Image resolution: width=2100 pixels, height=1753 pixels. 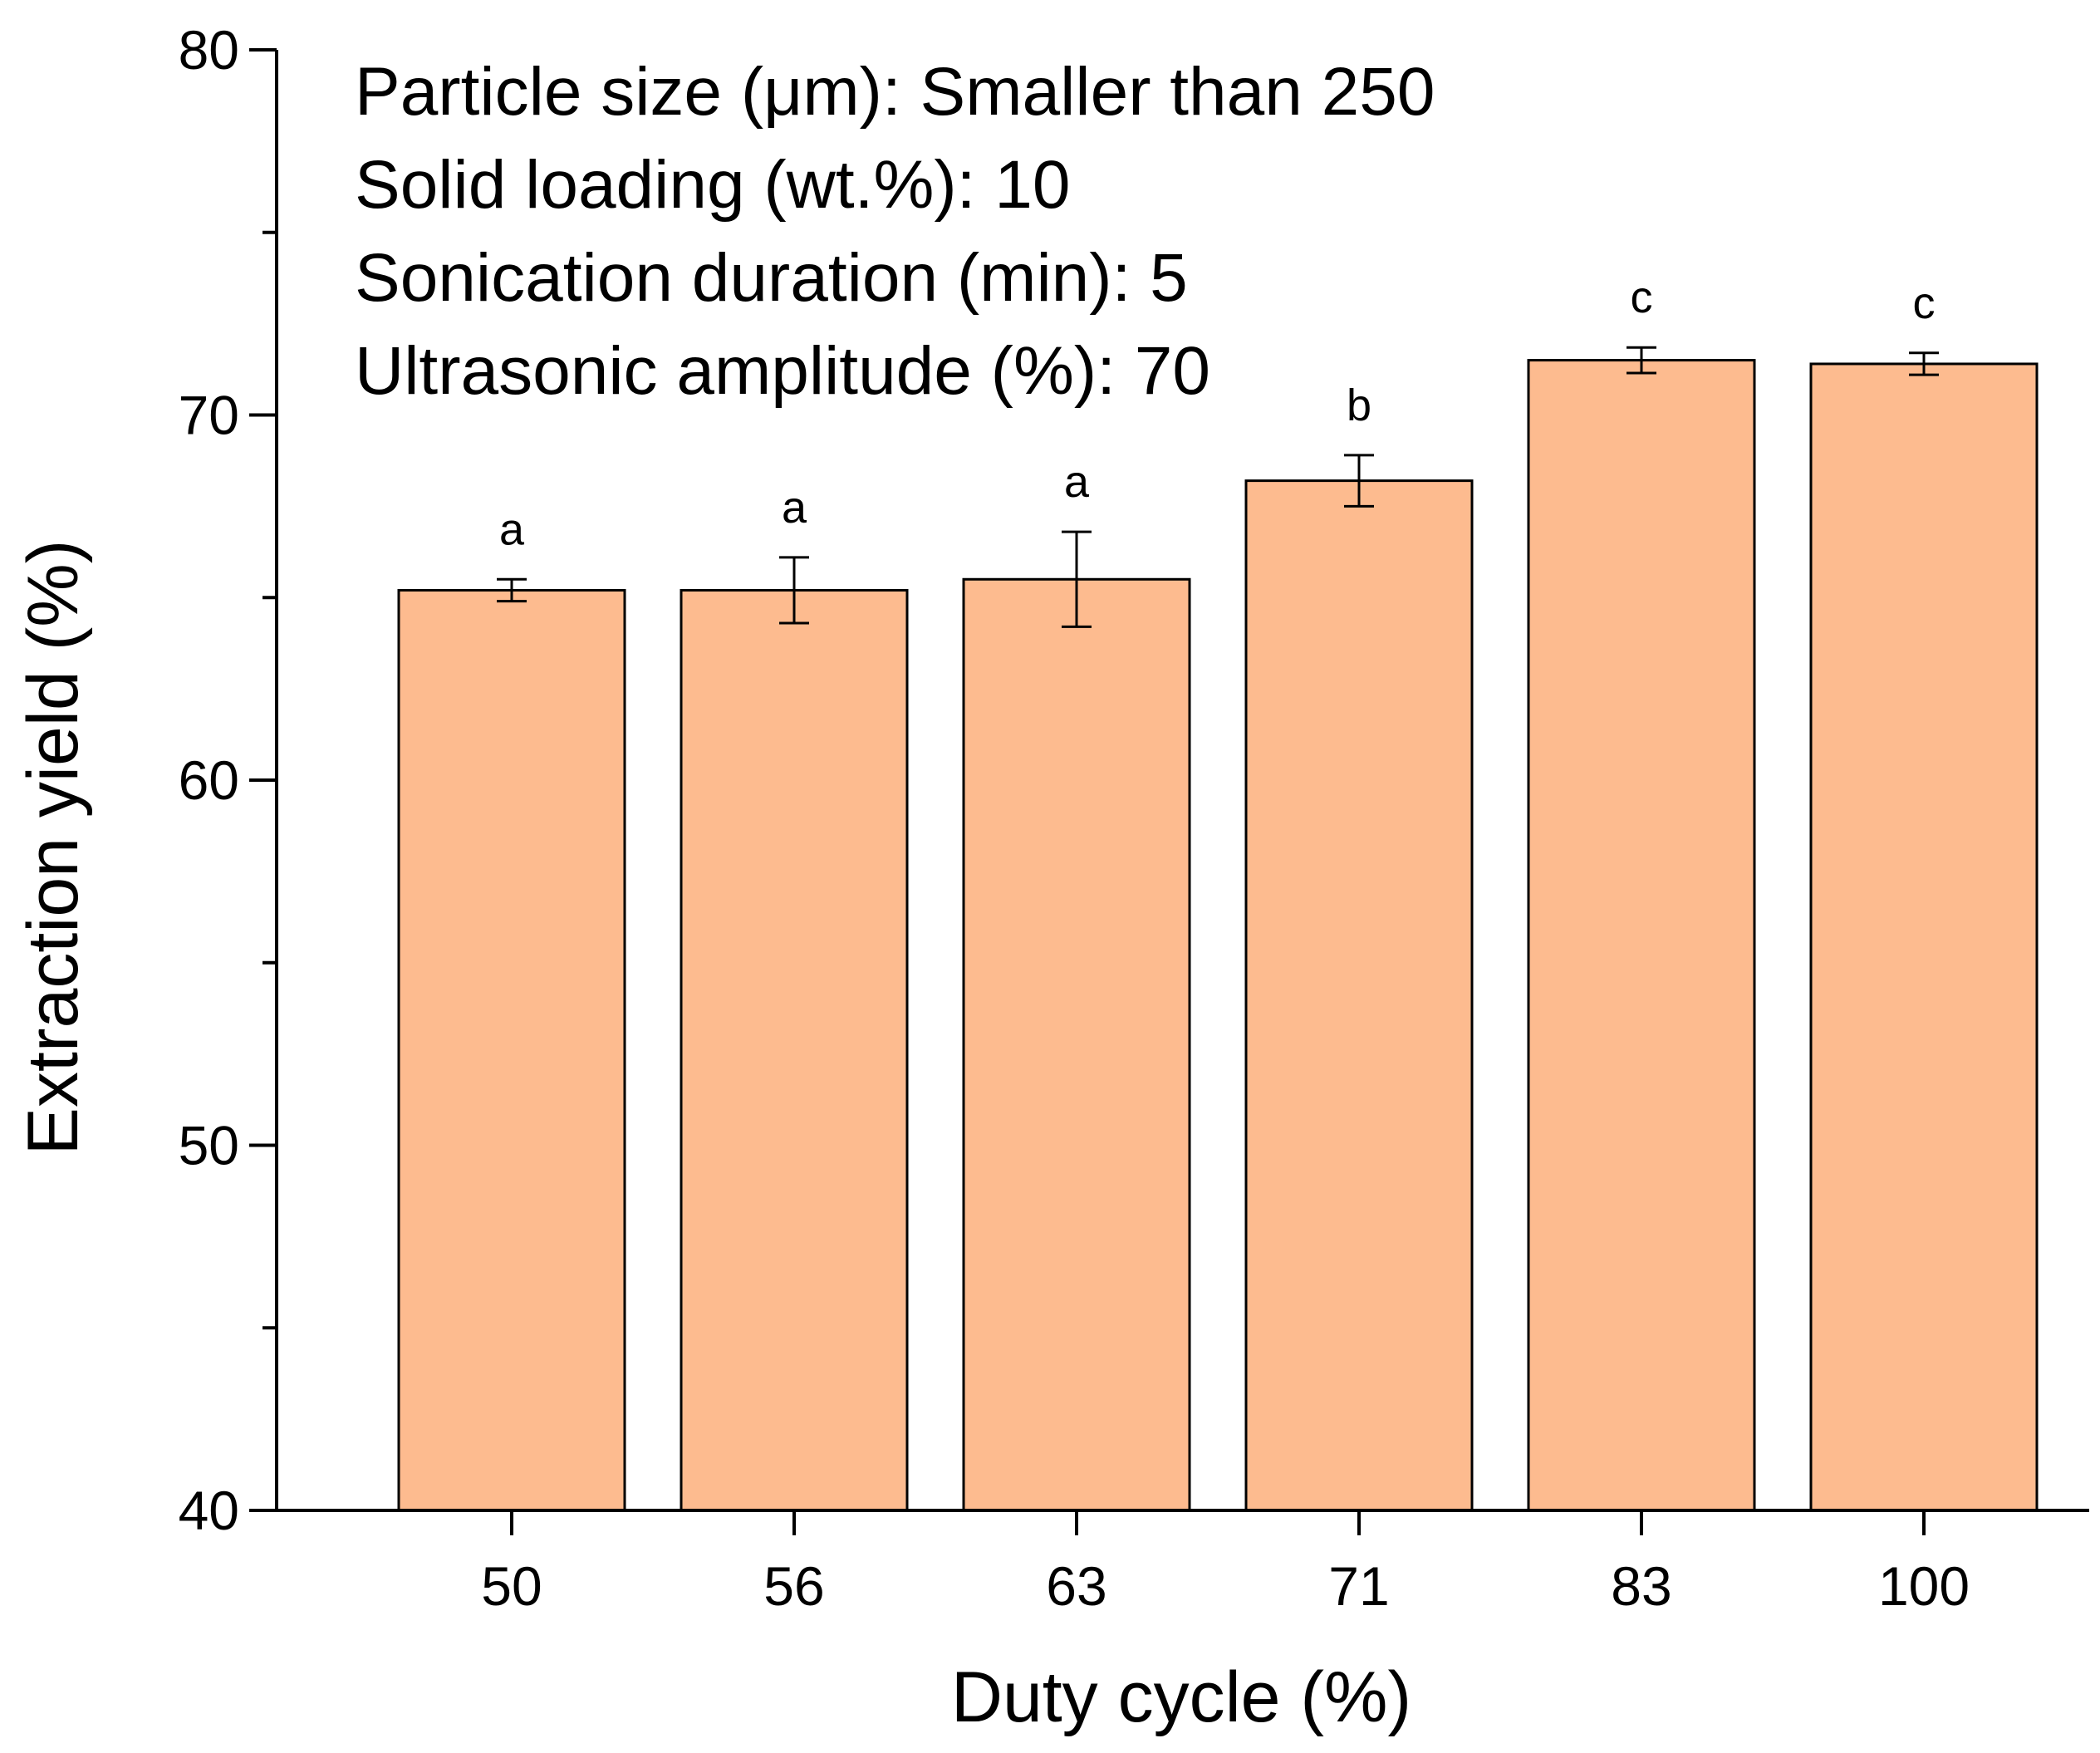 What do you see at coordinates (1925, 303) in the screenshot?
I see `significance-label-100: c` at bounding box center [1925, 303].